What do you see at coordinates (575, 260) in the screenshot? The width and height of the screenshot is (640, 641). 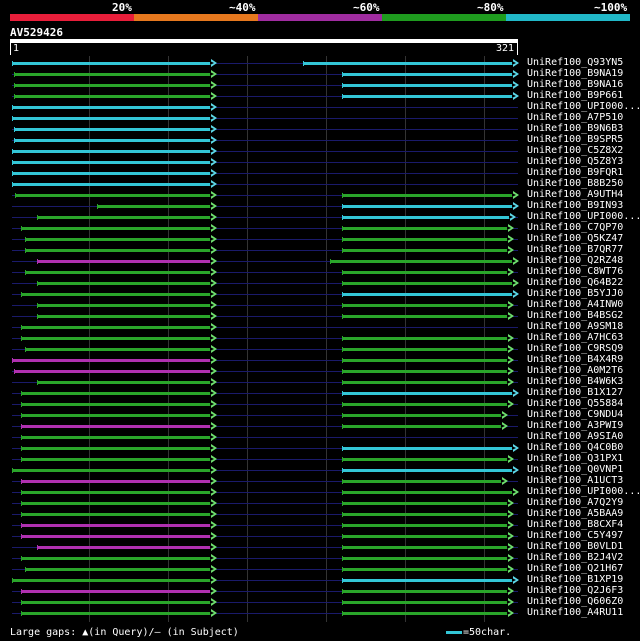 I see `hit-name-link: UniRef100_Q2RZ48` at bounding box center [575, 260].